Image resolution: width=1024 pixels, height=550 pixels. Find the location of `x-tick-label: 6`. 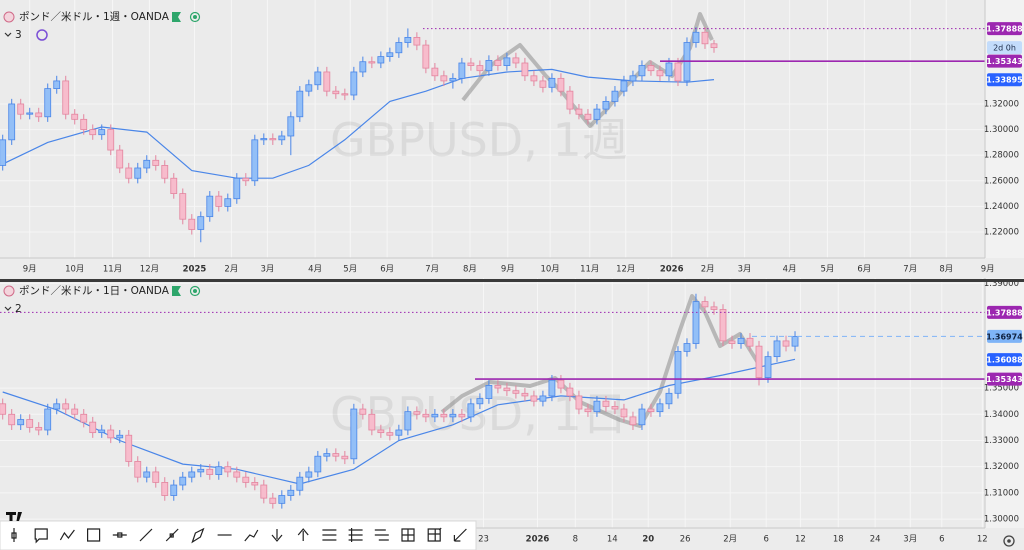

x-tick-label: 6 is located at coordinates (941, 540).